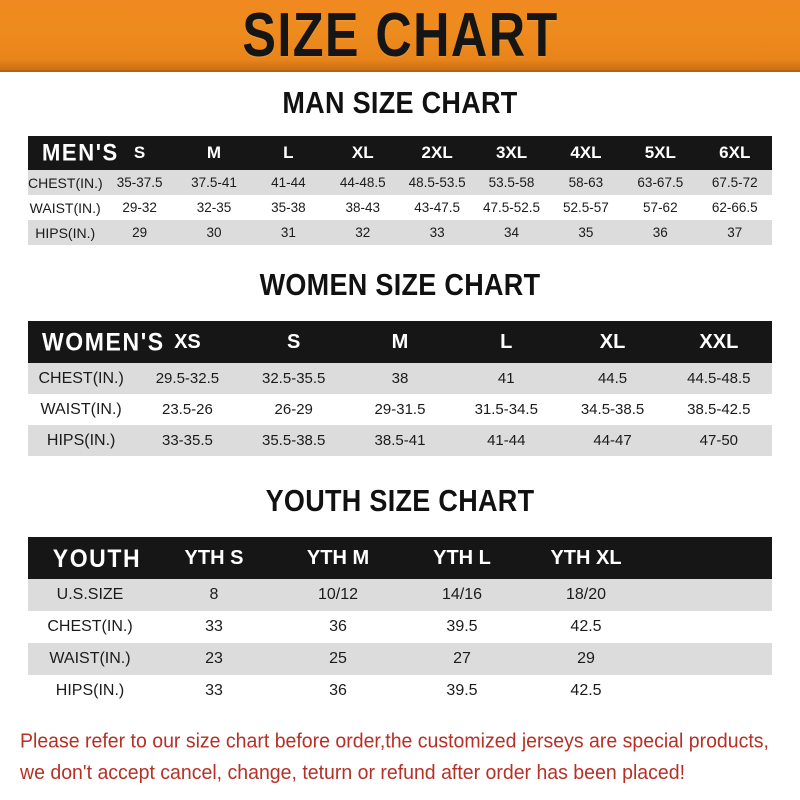 This screenshot has height=800, width=800. Describe the element at coordinates (362, 153) in the screenshot. I see `men-column-header: XL` at that location.